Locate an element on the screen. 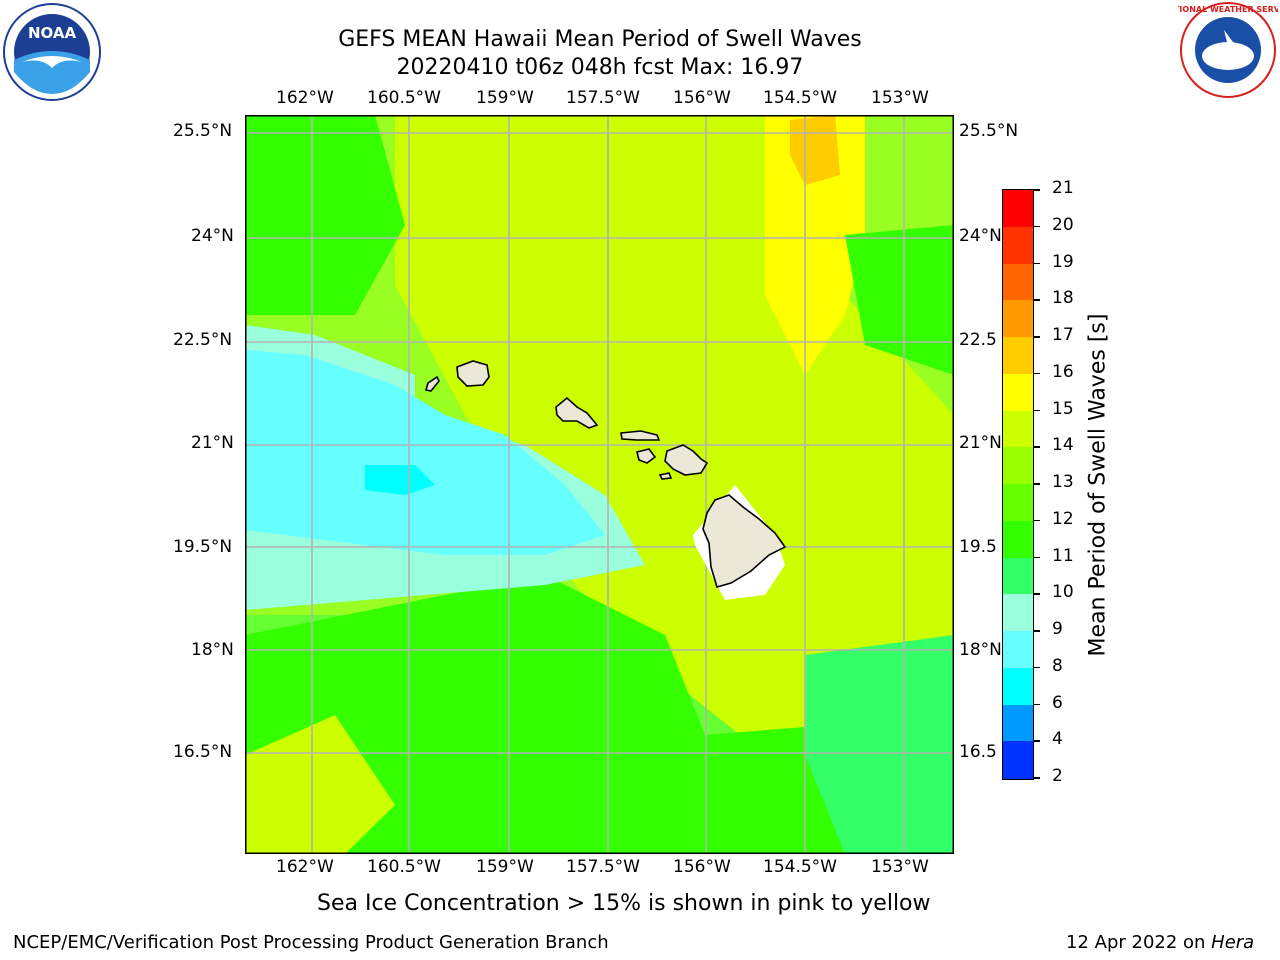 The width and height of the screenshot is (1280, 960). island-lanai is located at coordinates (646, 456).